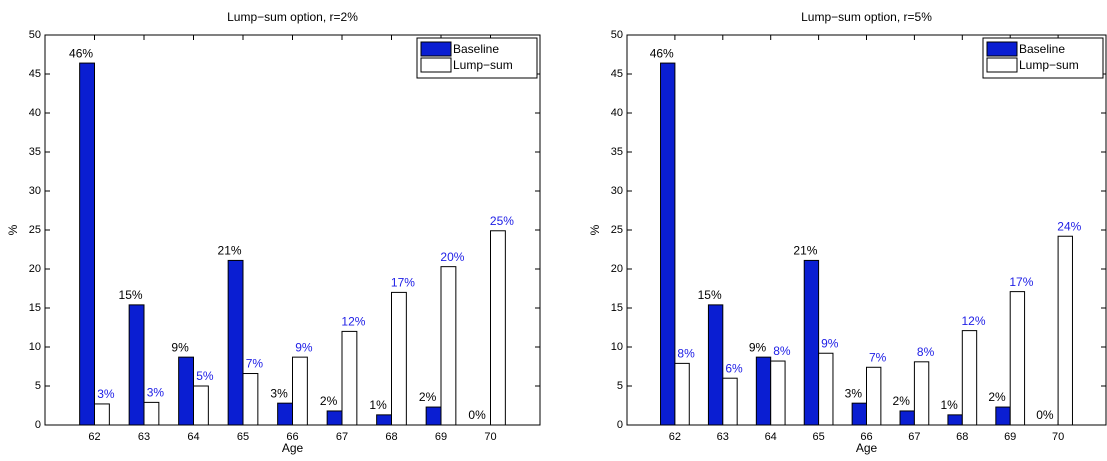 The width and height of the screenshot is (1107, 461). What do you see at coordinates (255, 364) in the screenshot?
I see `value-label: 7%` at bounding box center [255, 364].